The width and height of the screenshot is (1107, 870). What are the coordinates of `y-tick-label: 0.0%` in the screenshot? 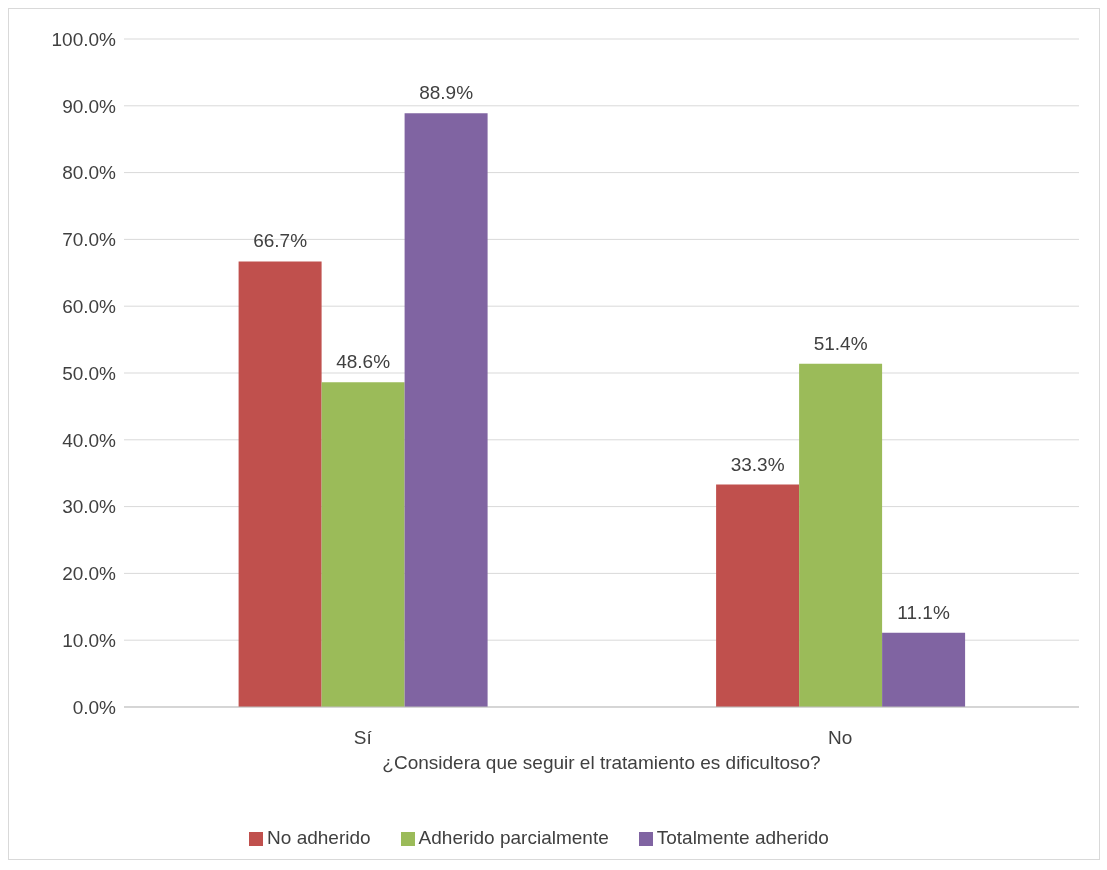 It's located at (94, 707).